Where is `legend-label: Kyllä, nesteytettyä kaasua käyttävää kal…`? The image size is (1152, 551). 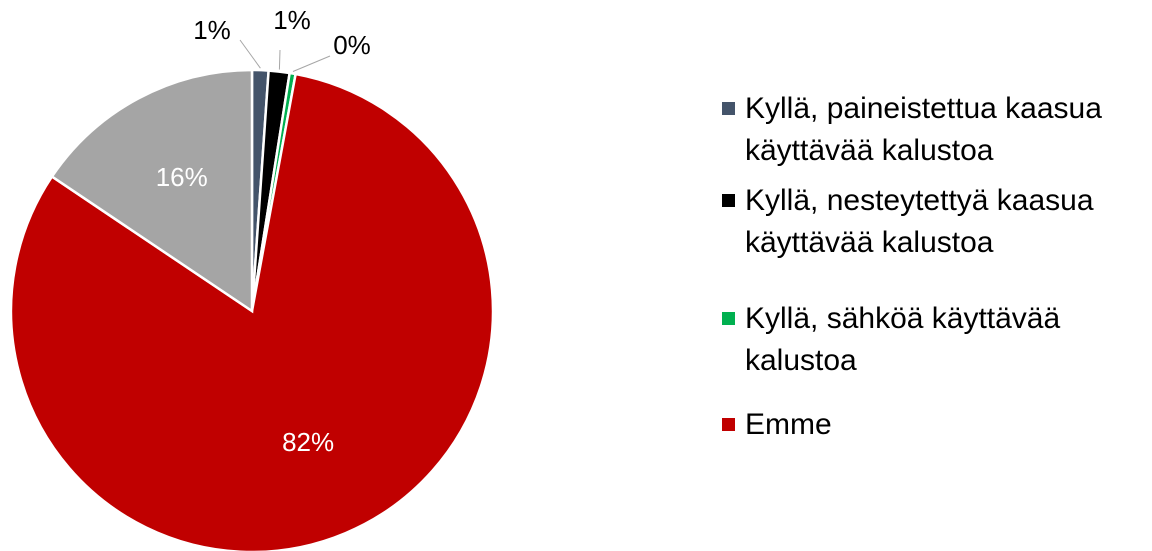 legend-label: Kyllä, nesteytettyä kaasua käyttävää kal… is located at coordinates (919, 221).